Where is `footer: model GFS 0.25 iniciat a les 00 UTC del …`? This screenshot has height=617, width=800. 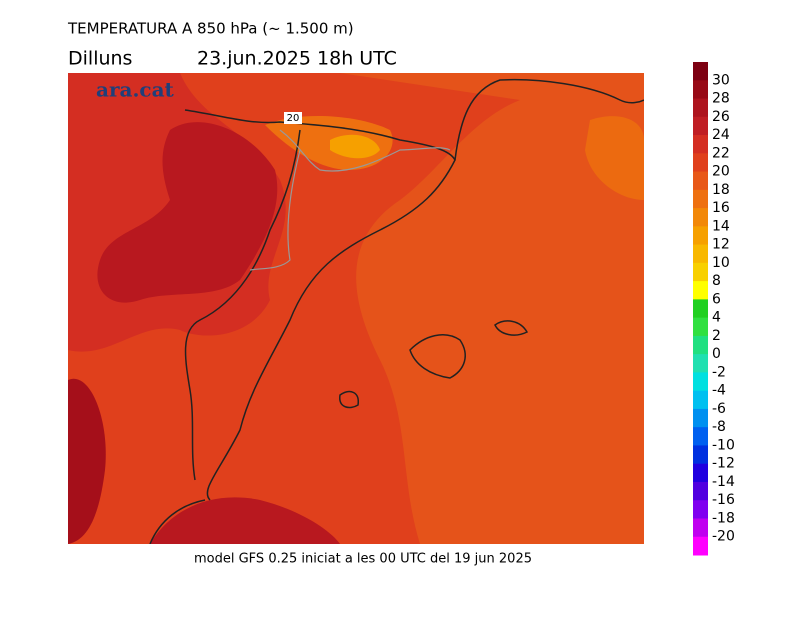 footer: model GFS 0.25 iniciat a les 00 UTC del … is located at coordinates (363, 559).